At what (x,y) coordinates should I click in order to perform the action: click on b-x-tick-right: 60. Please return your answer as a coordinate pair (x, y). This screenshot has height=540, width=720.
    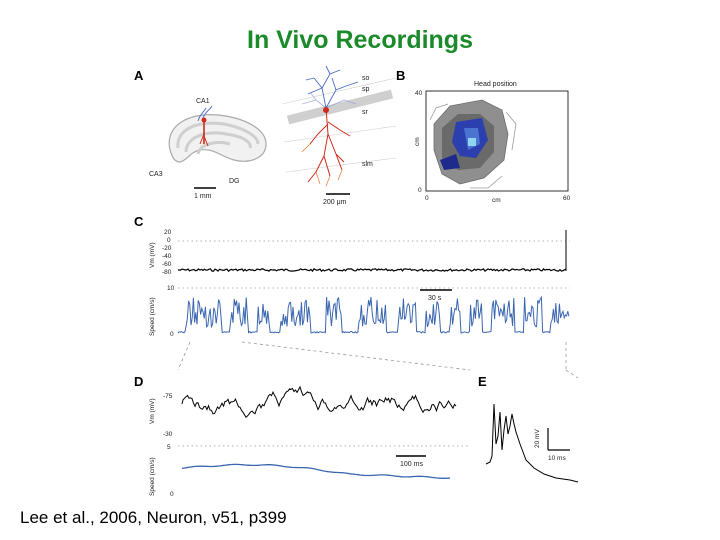
    Looking at the image, I should click on (567, 198).